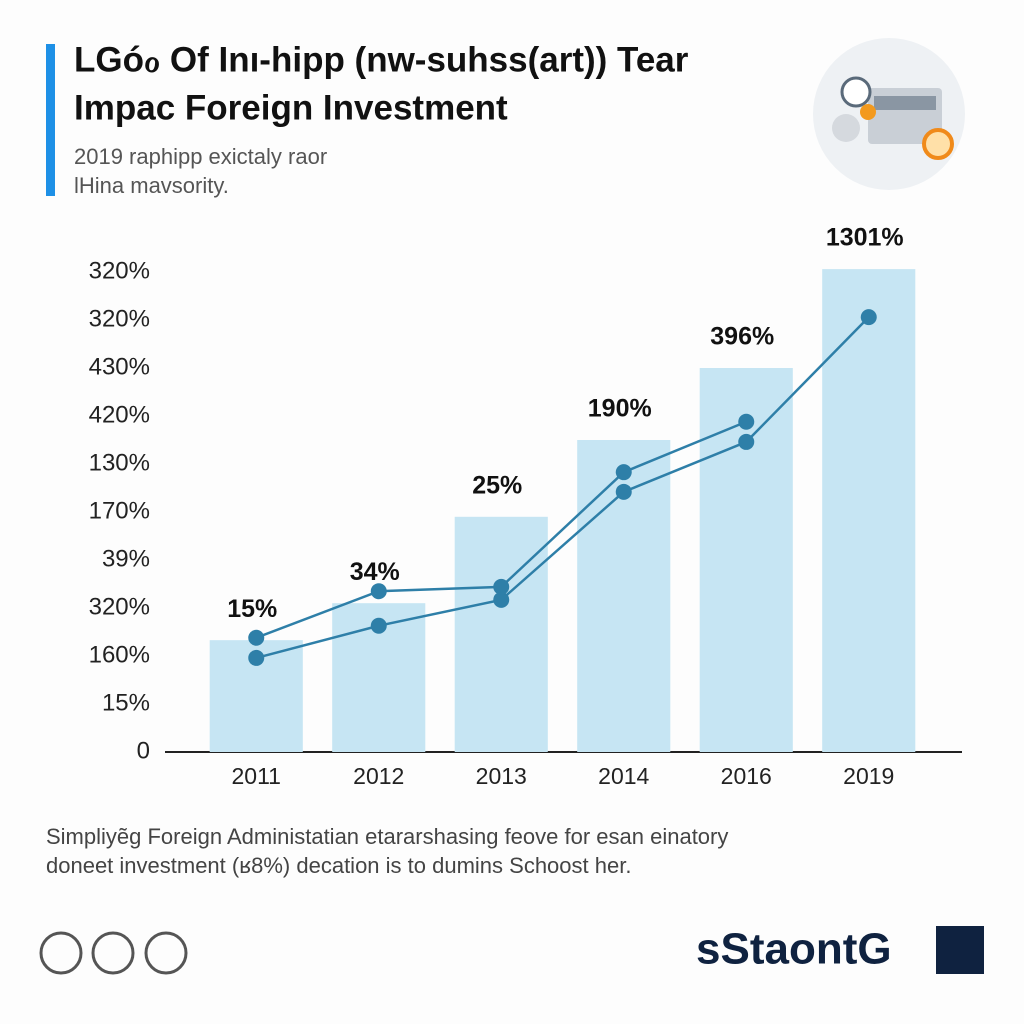 This screenshot has height=1024, width=1024. Describe the element at coordinates (119, 654) in the screenshot. I see `y-tick-label: 160%` at that location.